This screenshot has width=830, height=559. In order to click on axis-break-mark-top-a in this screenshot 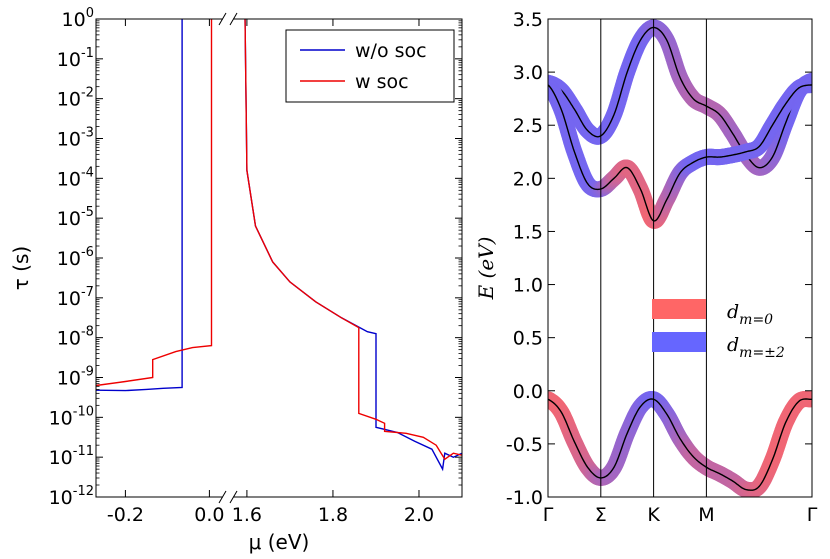, I will do `click(222, 19)`.